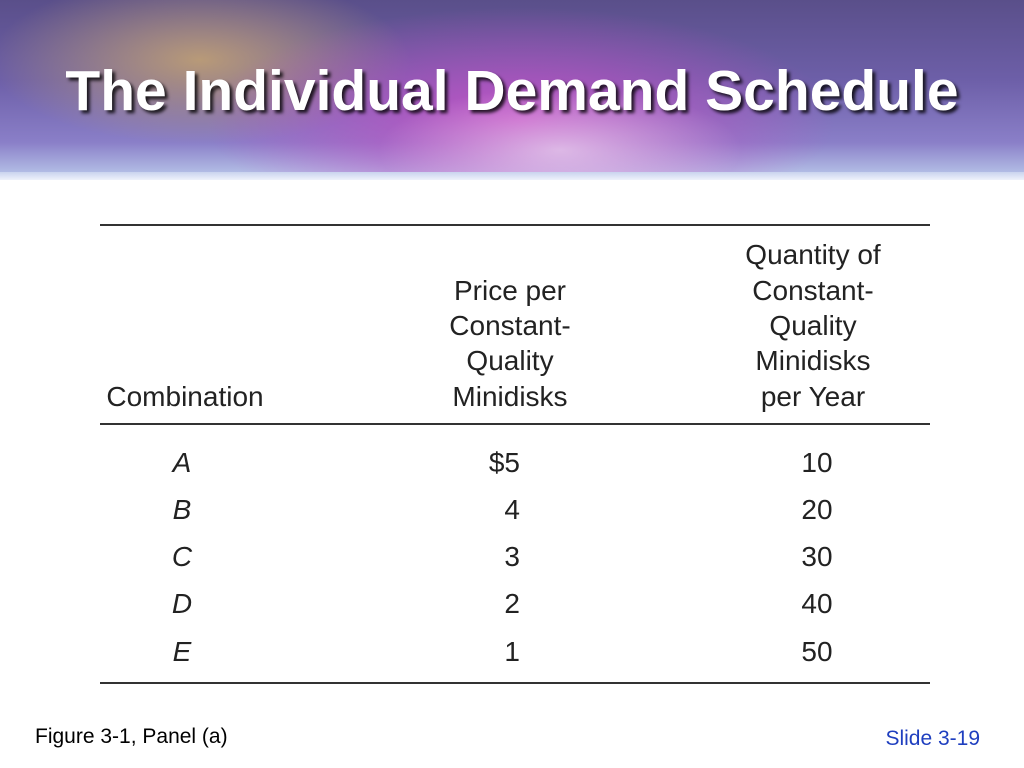 This screenshot has width=1024, height=768. Describe the element at coordinates (817, 509) in the screenshot. I see `table-cell: 20` at that location.